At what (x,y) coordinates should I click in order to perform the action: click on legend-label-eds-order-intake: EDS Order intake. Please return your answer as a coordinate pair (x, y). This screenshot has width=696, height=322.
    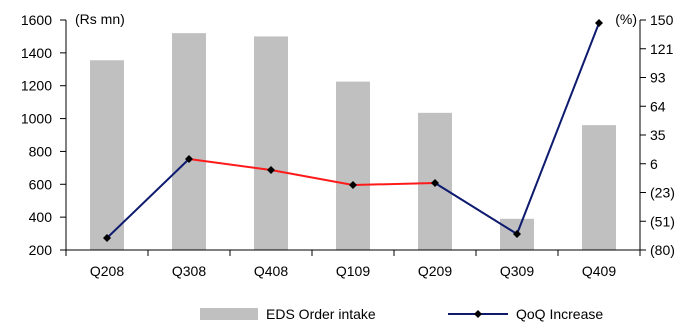
    Looking at the image, I should click on (321, 314).